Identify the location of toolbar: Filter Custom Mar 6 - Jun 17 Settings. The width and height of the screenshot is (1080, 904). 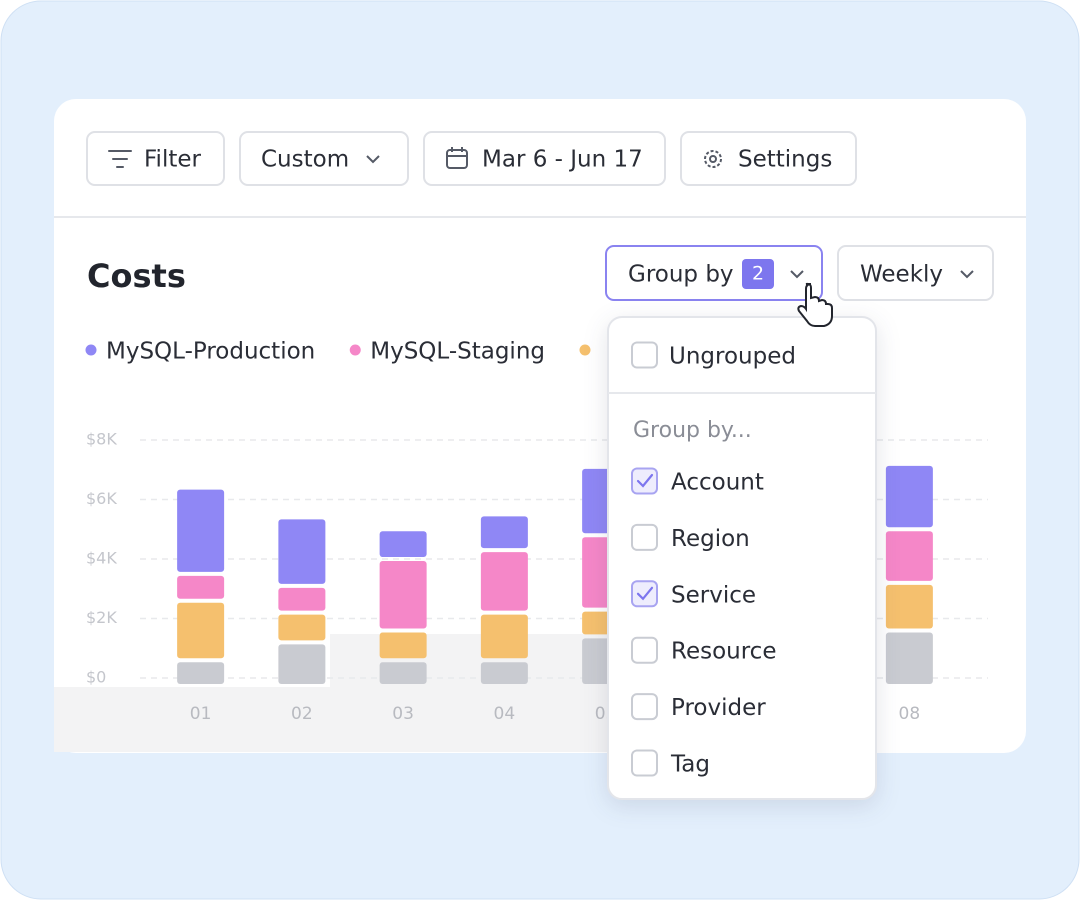
(471, 158).